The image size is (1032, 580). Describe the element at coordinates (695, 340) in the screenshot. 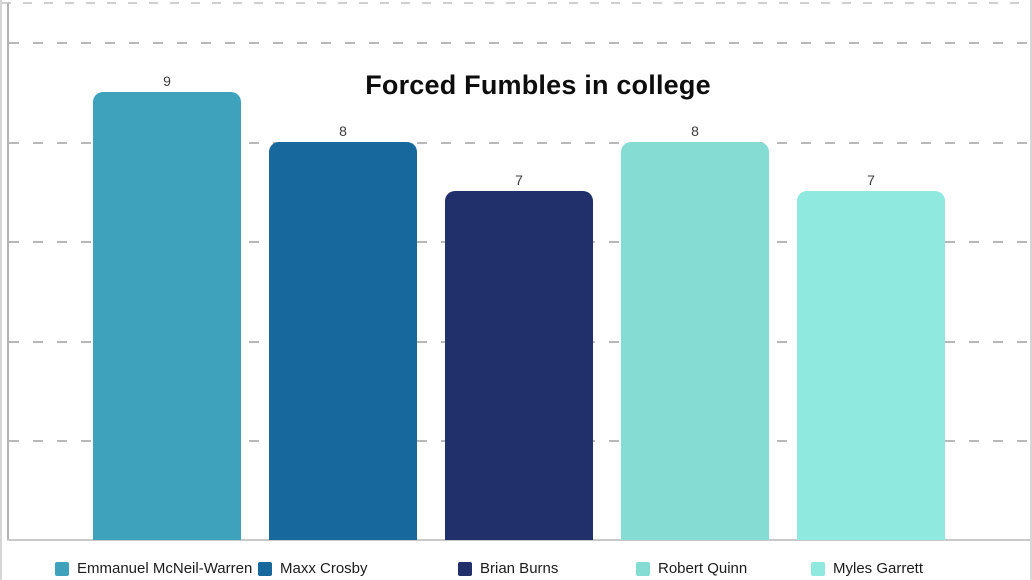

I see `bar-robert-quinn` at that location.